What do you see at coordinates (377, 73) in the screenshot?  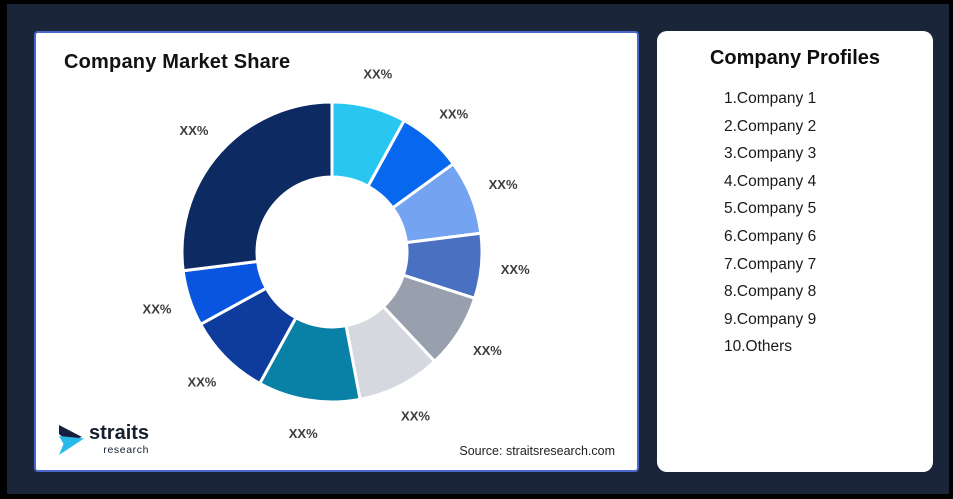 I see `slice-label-1: XX%` at bounding box center [377, 73].